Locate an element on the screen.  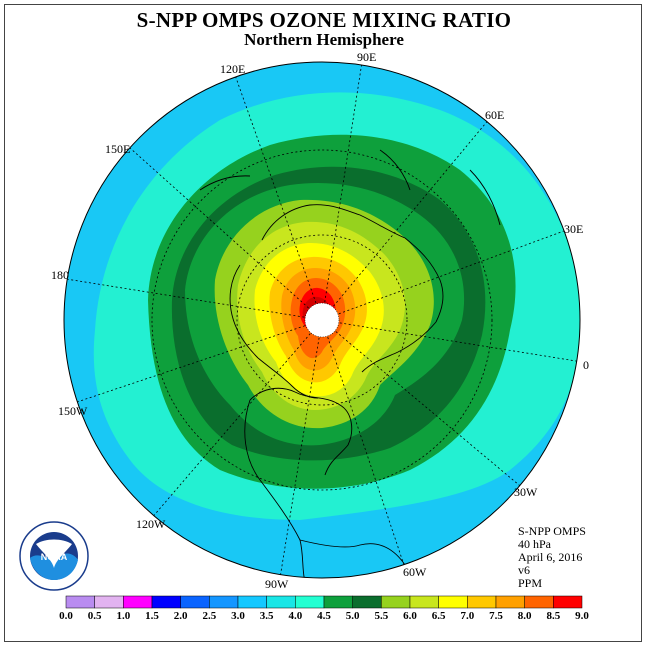
map-subtitle: Northern Hemisphere is located at coordinates (324, 39).